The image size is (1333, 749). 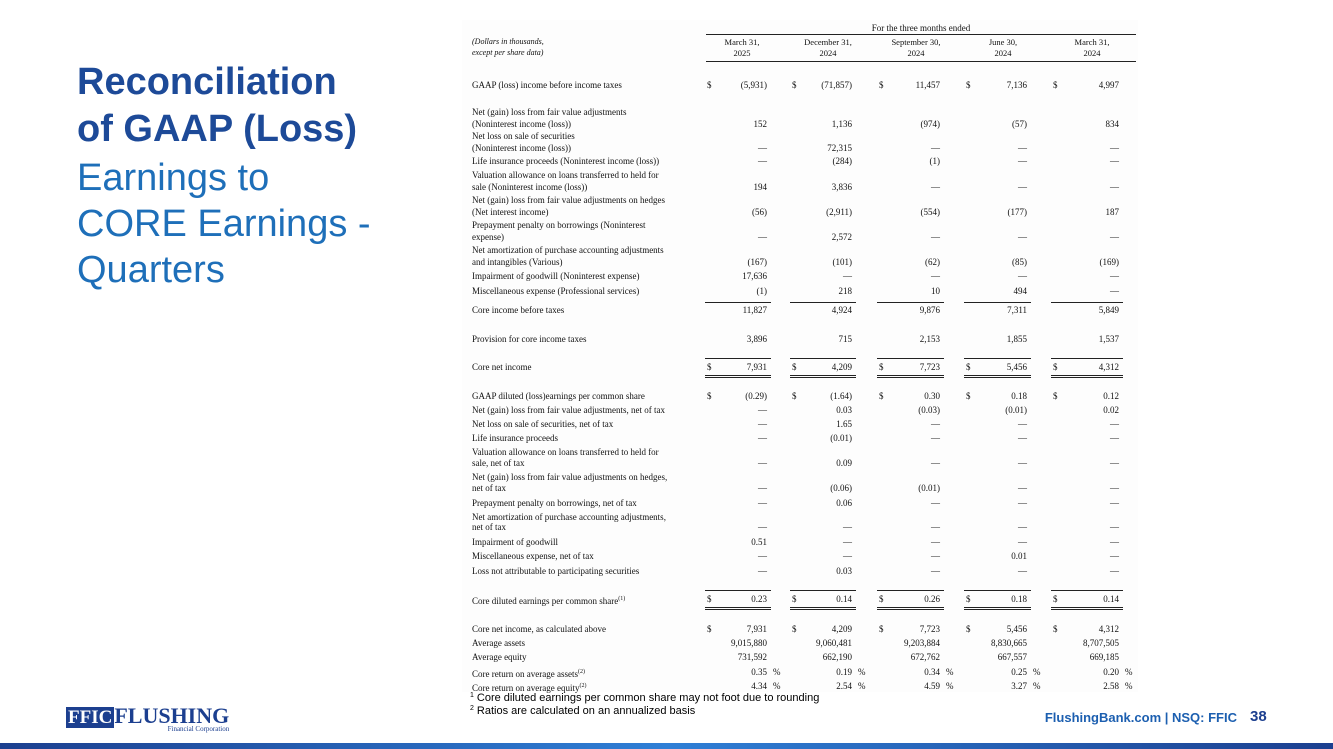 What do you see at coordinates (539, 629) in the screenshot?
I see `row-label: Core net income, as calculated above` at bounding box center [539, 629].